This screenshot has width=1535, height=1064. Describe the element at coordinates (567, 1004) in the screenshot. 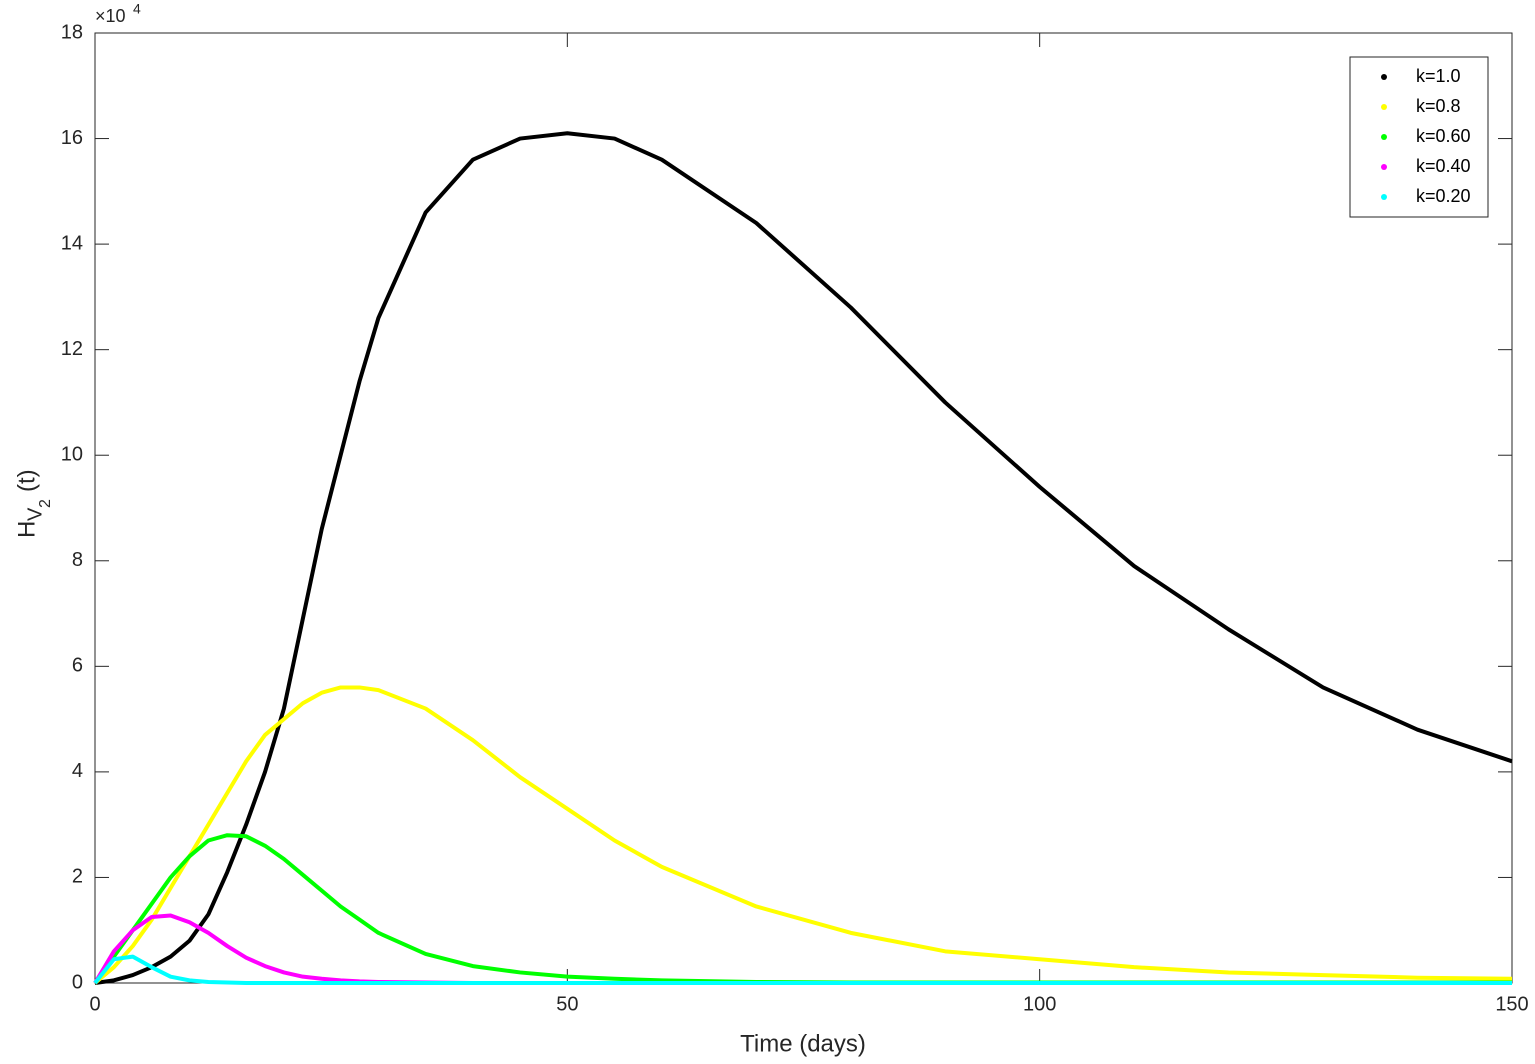

I see `x-tick-label: 50` at that location.